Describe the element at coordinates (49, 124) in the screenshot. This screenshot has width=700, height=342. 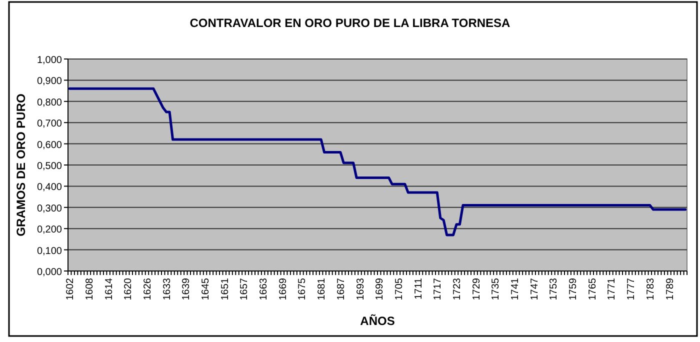
I see `y-tick-label: 0,700` at that location.